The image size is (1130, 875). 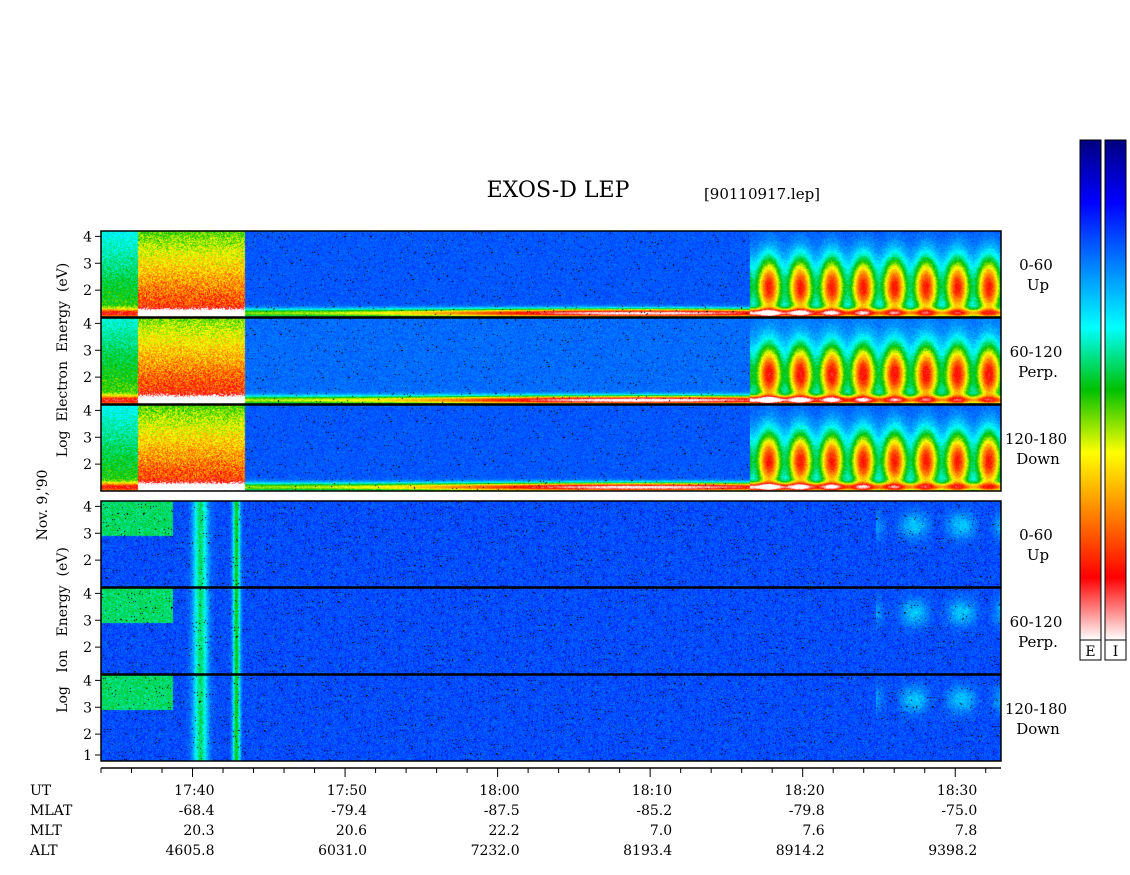 What do you see at coordinates (349, 811) in the screenshot?
I see `footer-cell-mlat: -79.4` at bounding box center [349, 811].